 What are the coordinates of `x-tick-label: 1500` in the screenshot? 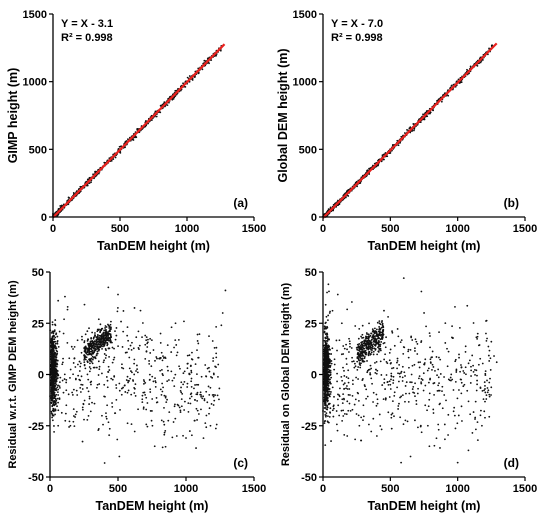 It's located at (254, 229).